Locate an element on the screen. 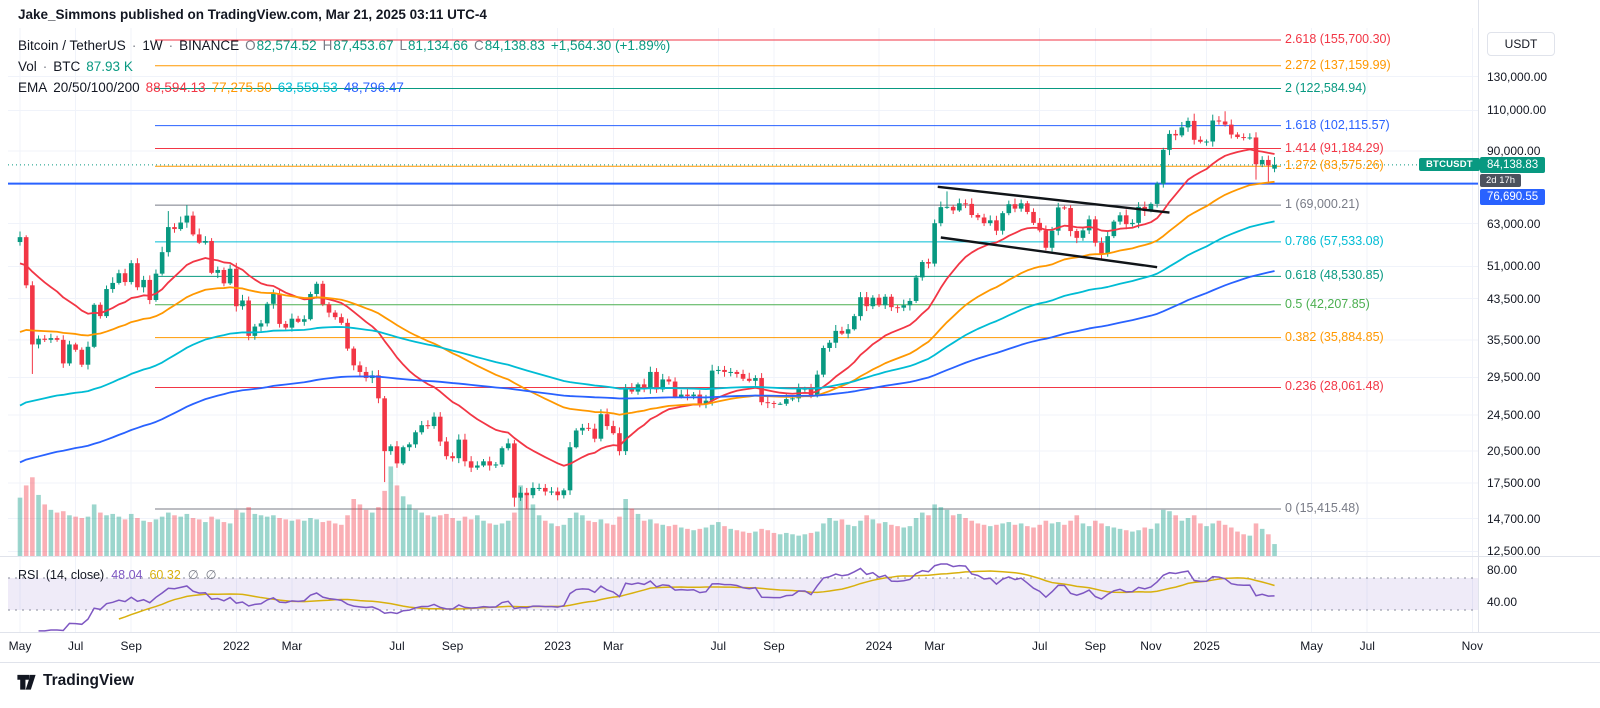 The image size is (1600, 708). ohlc-low: L 81,134.66 is located at coordinates (434, 45).